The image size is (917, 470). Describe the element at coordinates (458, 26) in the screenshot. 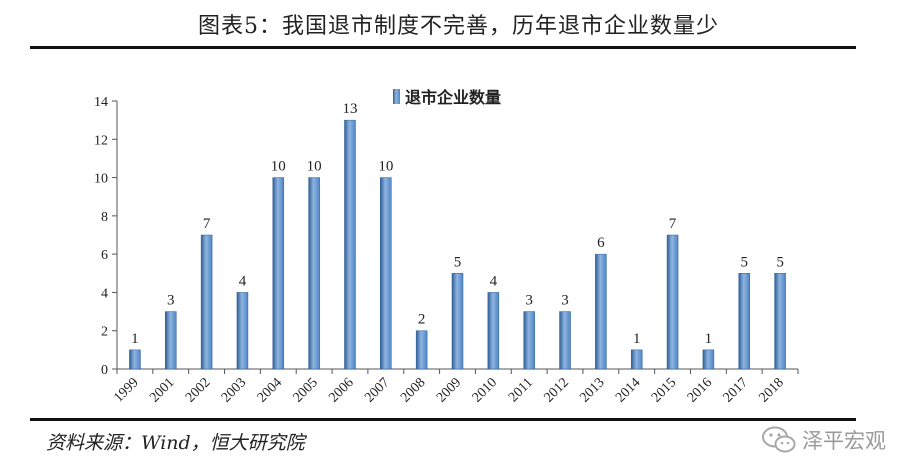

I see `chart-title: 图表5：我国退市制度不完善，历年退市企业数量少` at that location.